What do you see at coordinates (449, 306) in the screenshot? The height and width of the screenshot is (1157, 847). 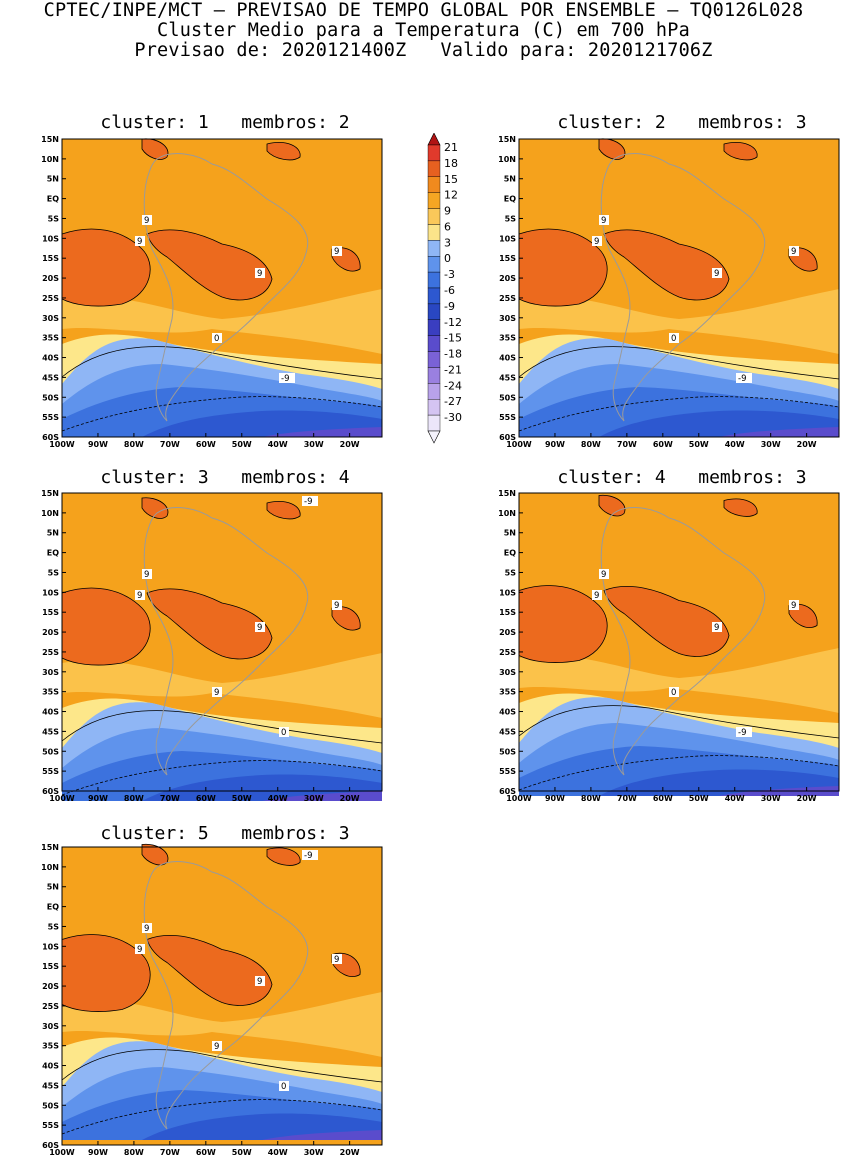 I see `colorbar-label: -9` at bounding box center [449, 306].